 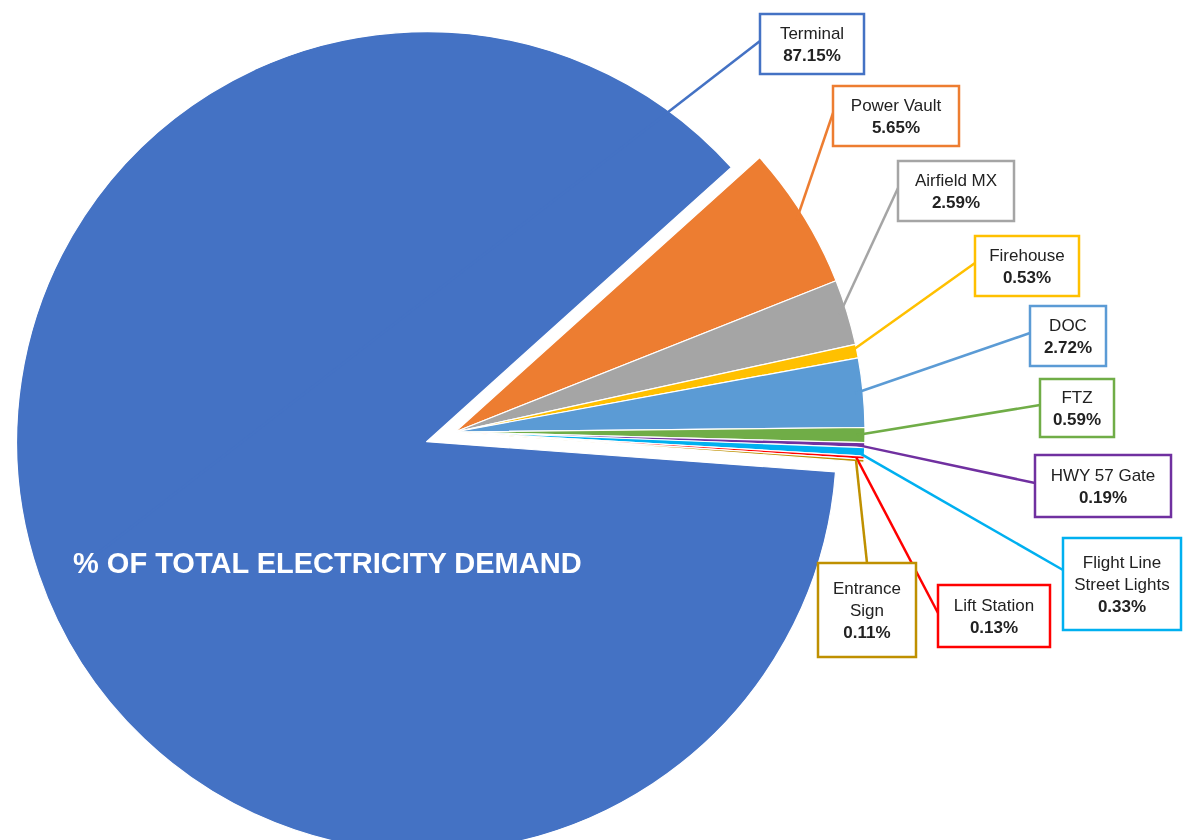 What do you see at coordinates (867, 632) in the screenshot?
I see `data-label: 0.11%` at bounding box center [867, 632].